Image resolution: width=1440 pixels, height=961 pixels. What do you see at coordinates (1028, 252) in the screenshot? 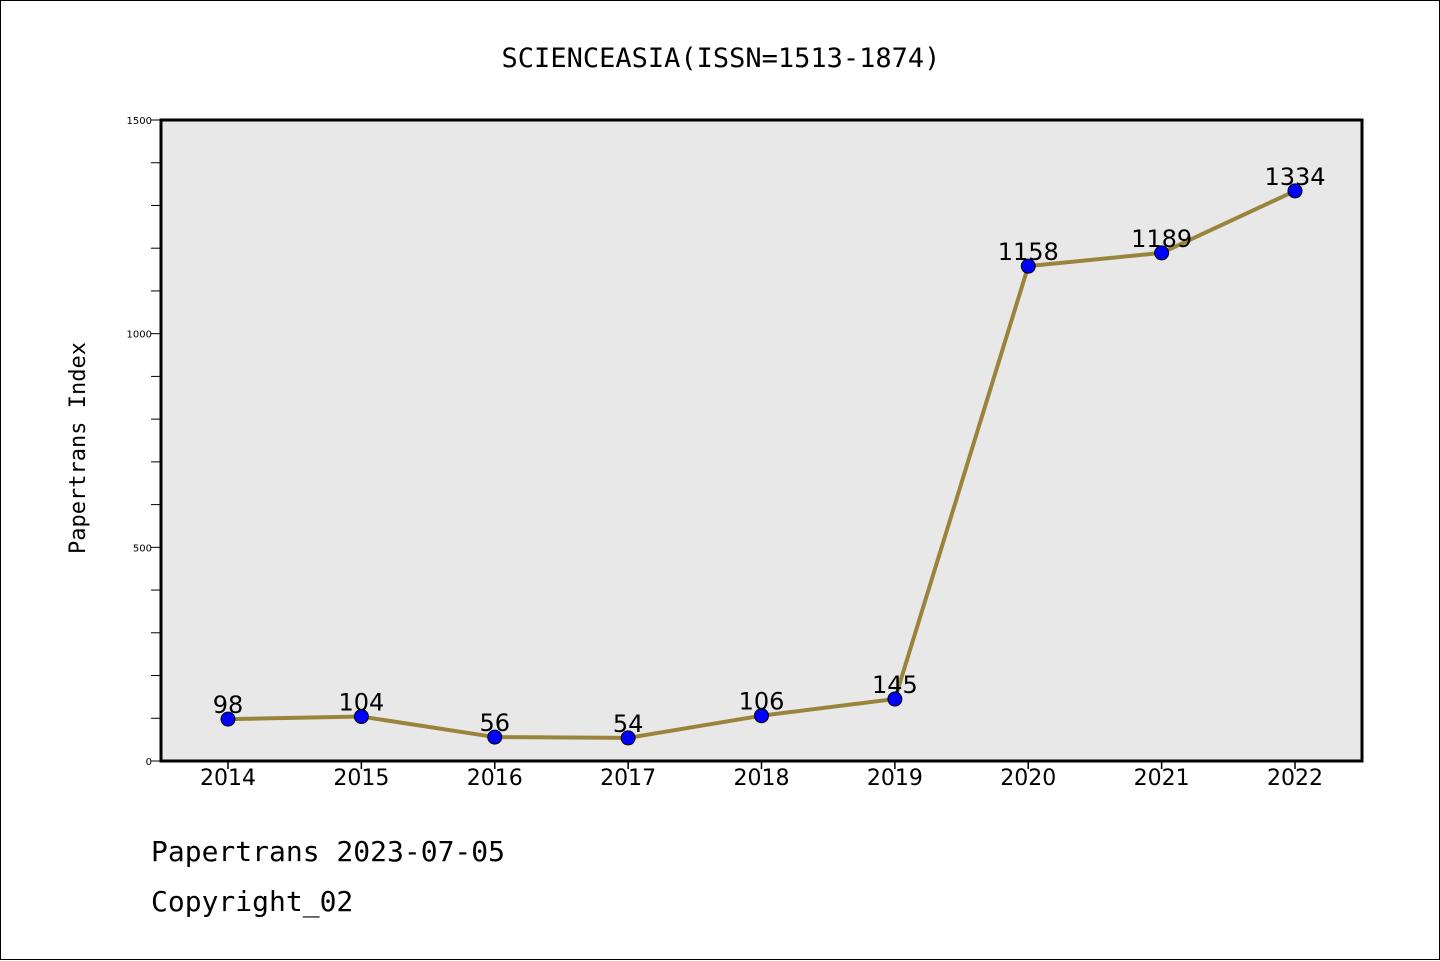
I see `data-label: 1158` at bounding box center [1028, 252].